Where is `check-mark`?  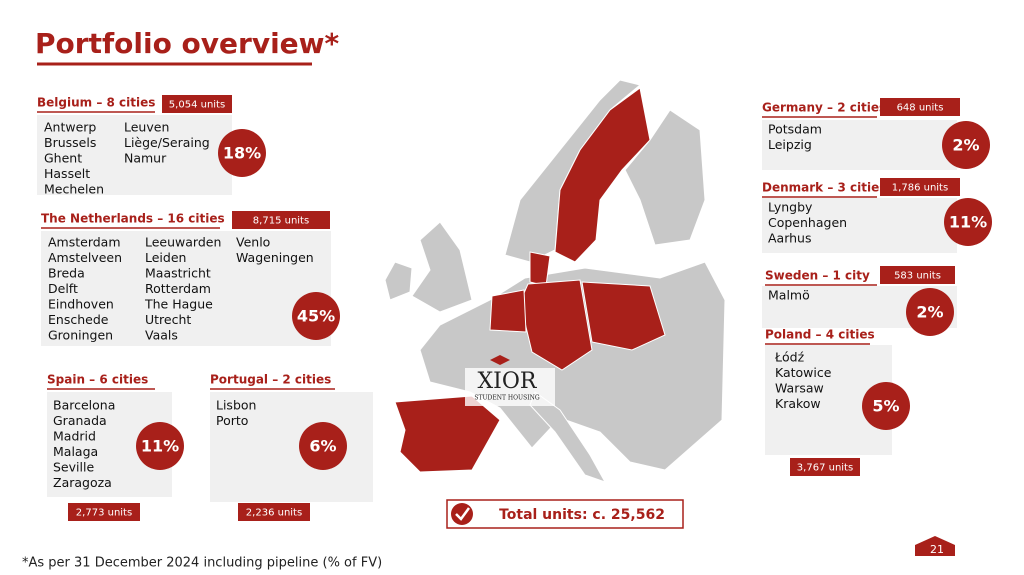
check-mark is located at coordinates (463, 514).